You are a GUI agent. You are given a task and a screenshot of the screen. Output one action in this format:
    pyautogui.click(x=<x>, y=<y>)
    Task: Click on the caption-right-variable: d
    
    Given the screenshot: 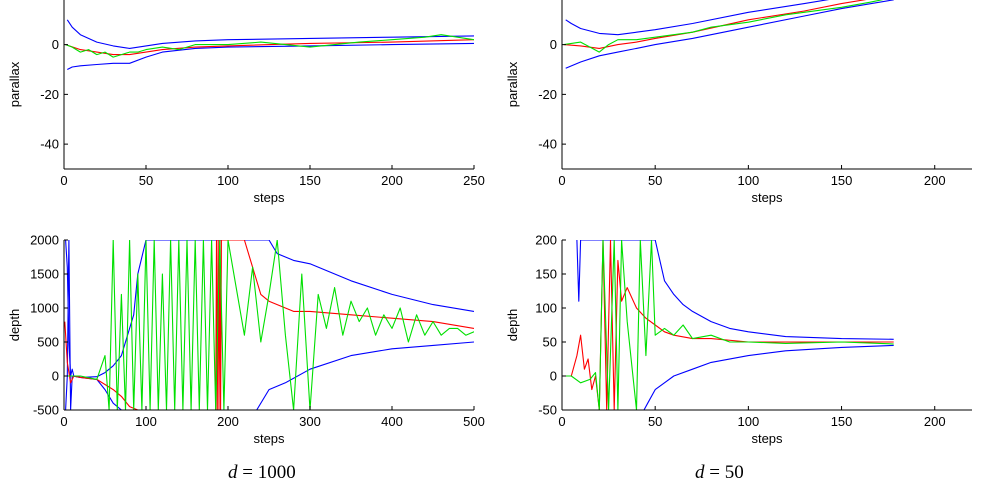 What is the action you would take?
    pyautogui.click(x=700, y=472)
    